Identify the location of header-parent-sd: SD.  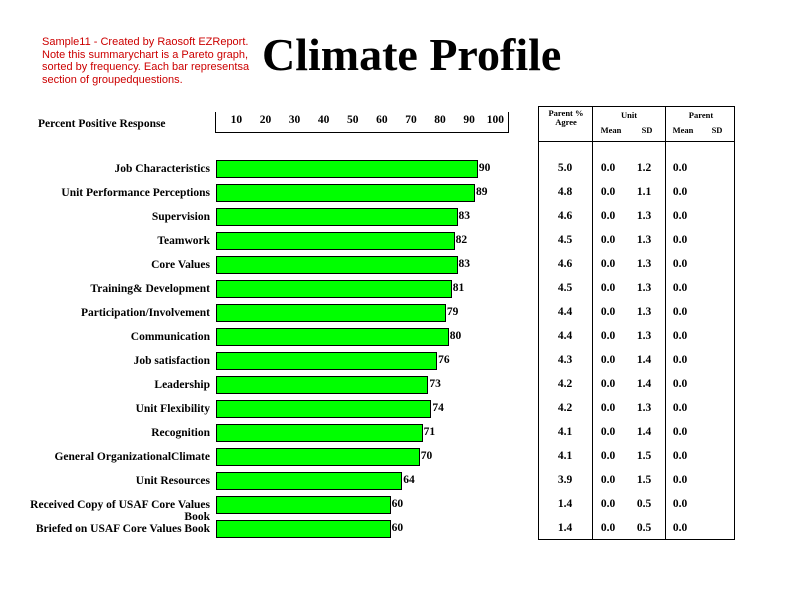
(717, 130).